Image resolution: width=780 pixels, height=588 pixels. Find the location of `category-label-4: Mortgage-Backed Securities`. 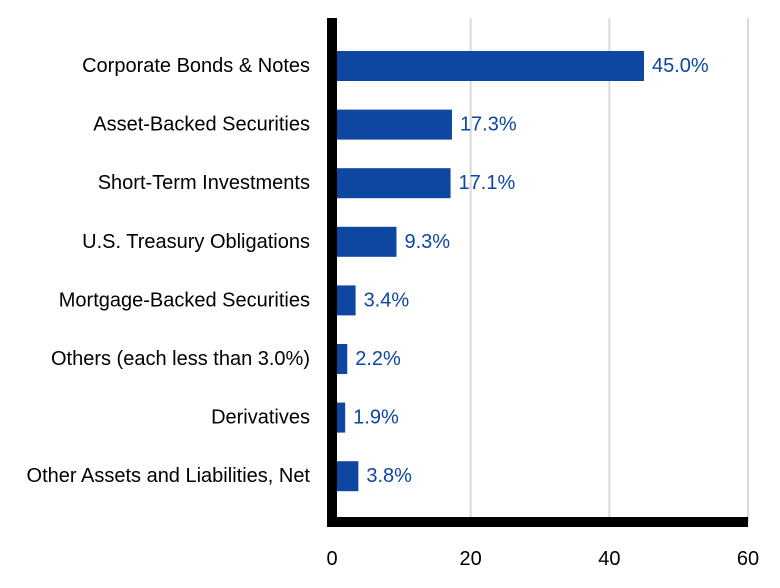

category-label-4: Mortgage-Backed Securities is located at coordinates (184, 300).